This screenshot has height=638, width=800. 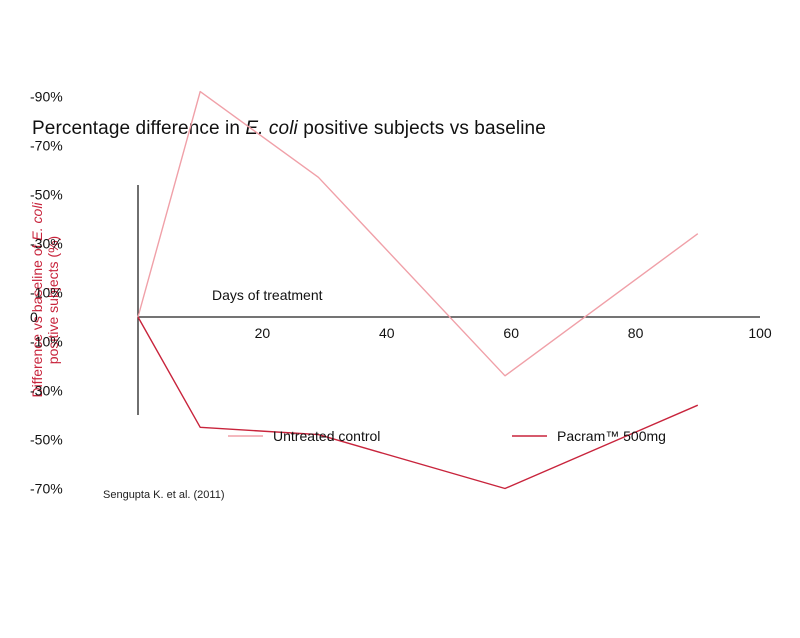 I want to click on x-tick-label: 40, so click(x=387, y=333).